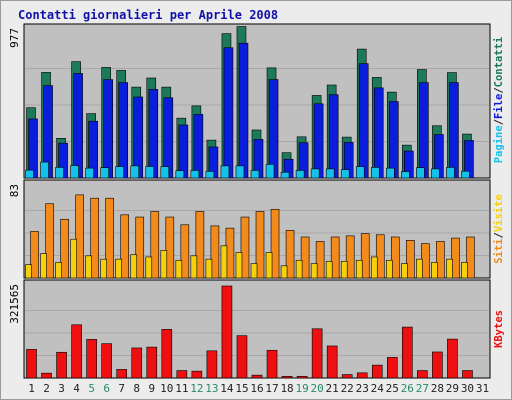 The image size is (512, 400). I want to click on day-label: 9, so click(151, 388).